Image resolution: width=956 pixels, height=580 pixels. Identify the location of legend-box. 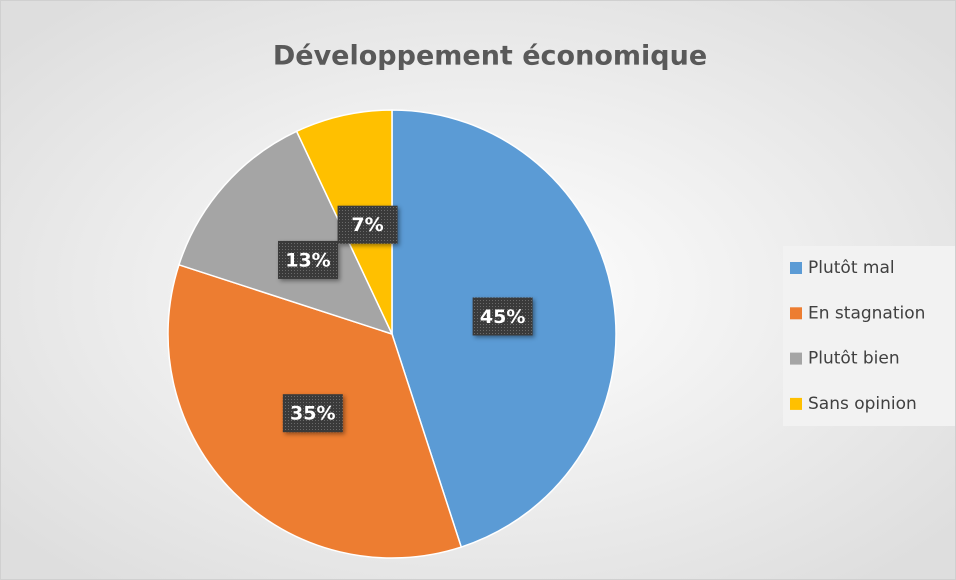
(869, 336).